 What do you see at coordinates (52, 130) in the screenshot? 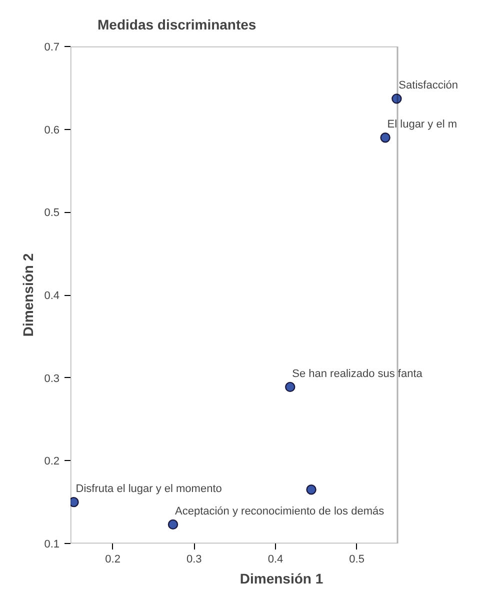
I see `y-tick-label: 0.6` at bounding box center [52, 130].